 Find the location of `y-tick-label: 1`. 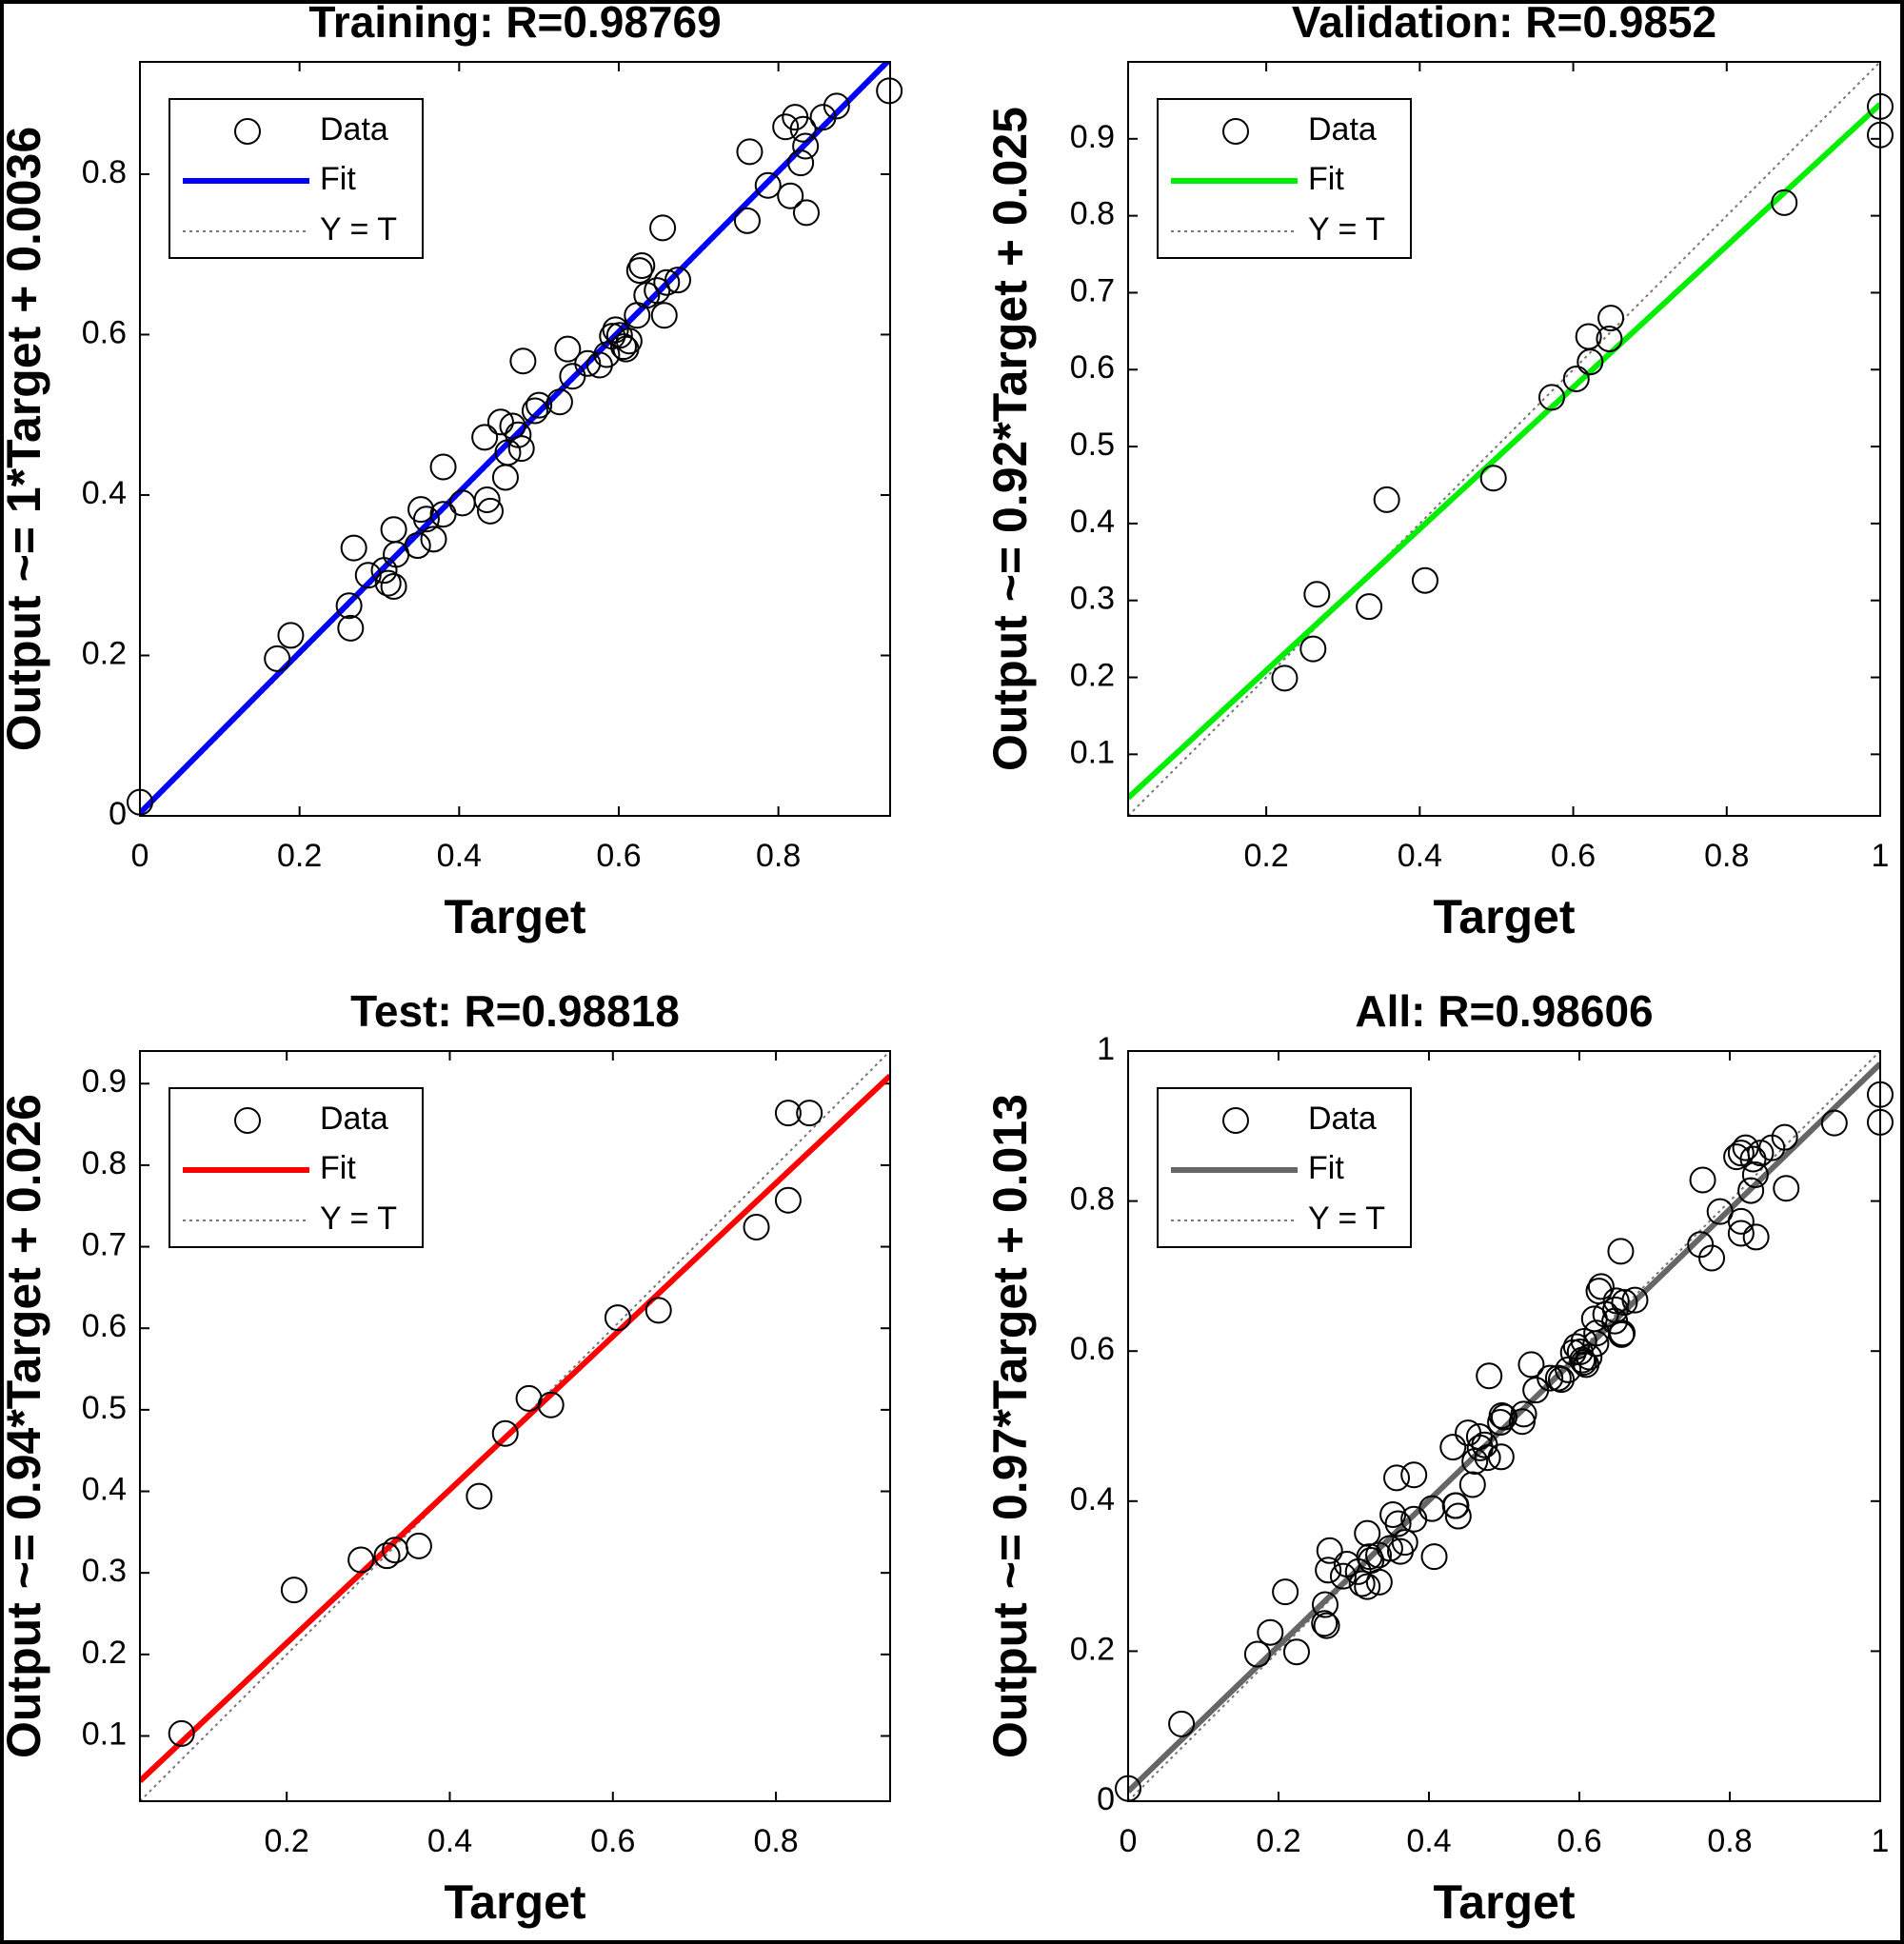

y-tick-label: 1 is located at coordinates (1106, 1049).